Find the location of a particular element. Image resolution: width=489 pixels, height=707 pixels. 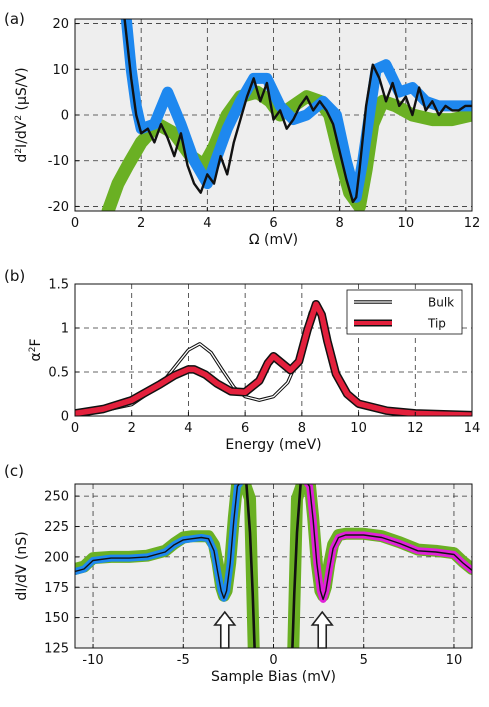

y-tick-label: 225 is located at coordinates (56, 527).